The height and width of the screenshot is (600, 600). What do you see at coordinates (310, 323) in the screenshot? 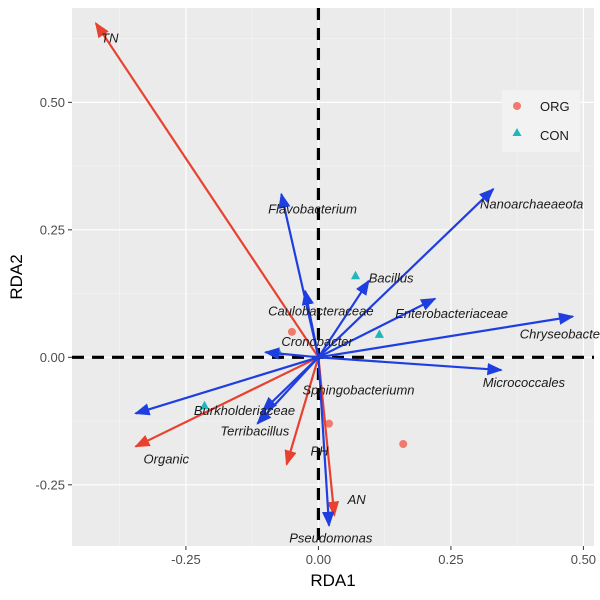
I see `species-vector-caulobacteraceae` at bounding box center [310, 323].